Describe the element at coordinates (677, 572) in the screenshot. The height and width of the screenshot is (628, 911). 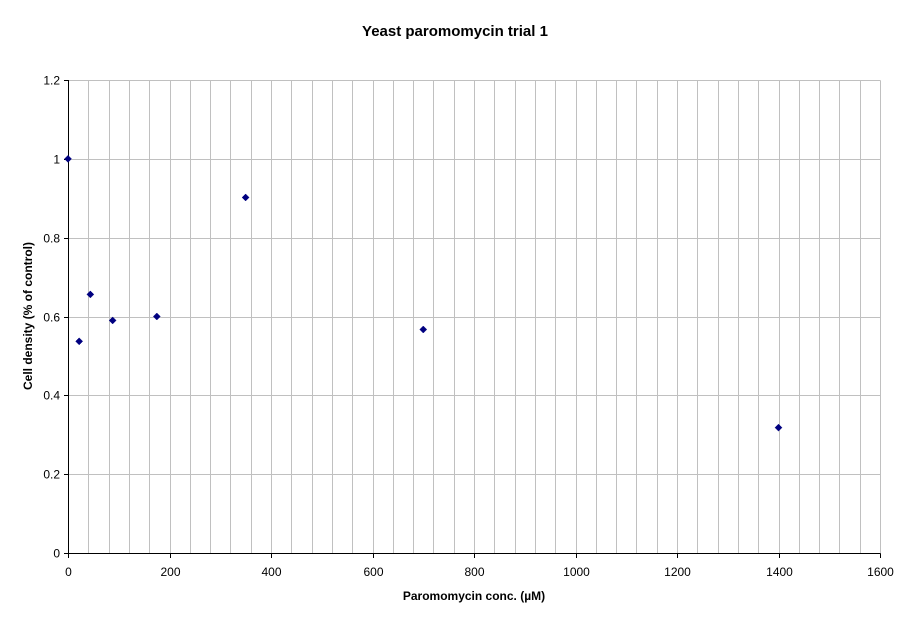
I see `x-tick-label: 1200` at that location.